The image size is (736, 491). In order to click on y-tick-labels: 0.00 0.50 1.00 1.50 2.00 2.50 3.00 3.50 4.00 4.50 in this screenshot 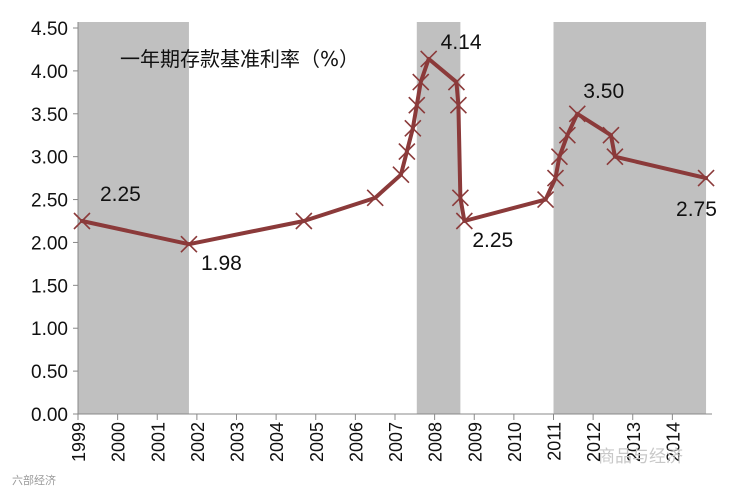, I will do `click(49, 222)`.